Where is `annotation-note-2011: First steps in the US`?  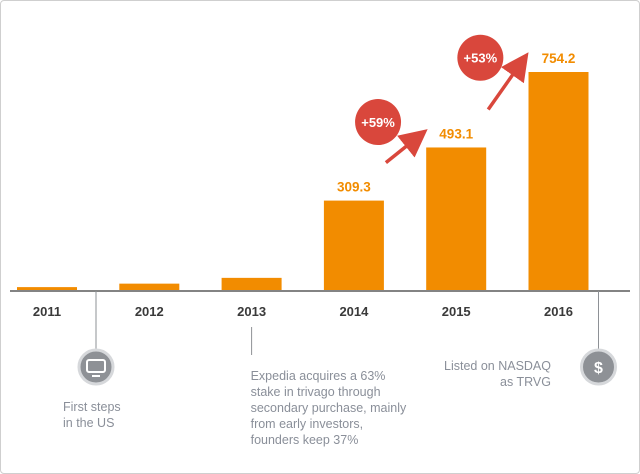 annotation-note-2011: First steps in the US is located at coordinates (92, 415).